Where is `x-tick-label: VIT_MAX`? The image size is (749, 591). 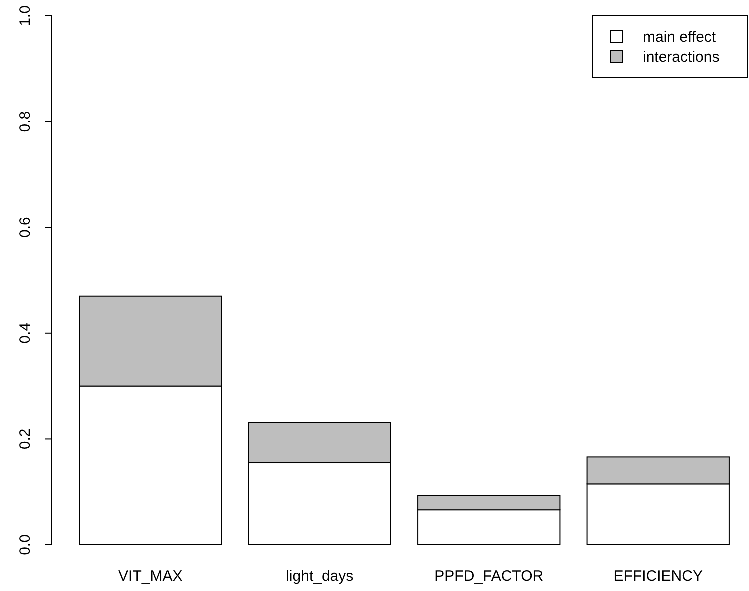 x-tick-label: VIT_MAX is located at coordinates (150, 576).